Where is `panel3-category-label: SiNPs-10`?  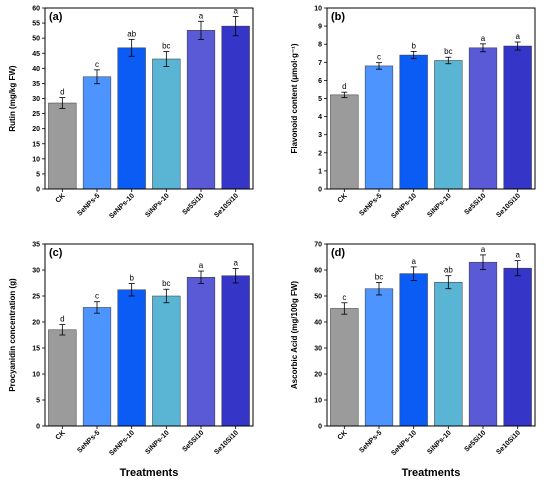 panel3-category-label: SiNPs-10 is located at coordinates (157, 442).